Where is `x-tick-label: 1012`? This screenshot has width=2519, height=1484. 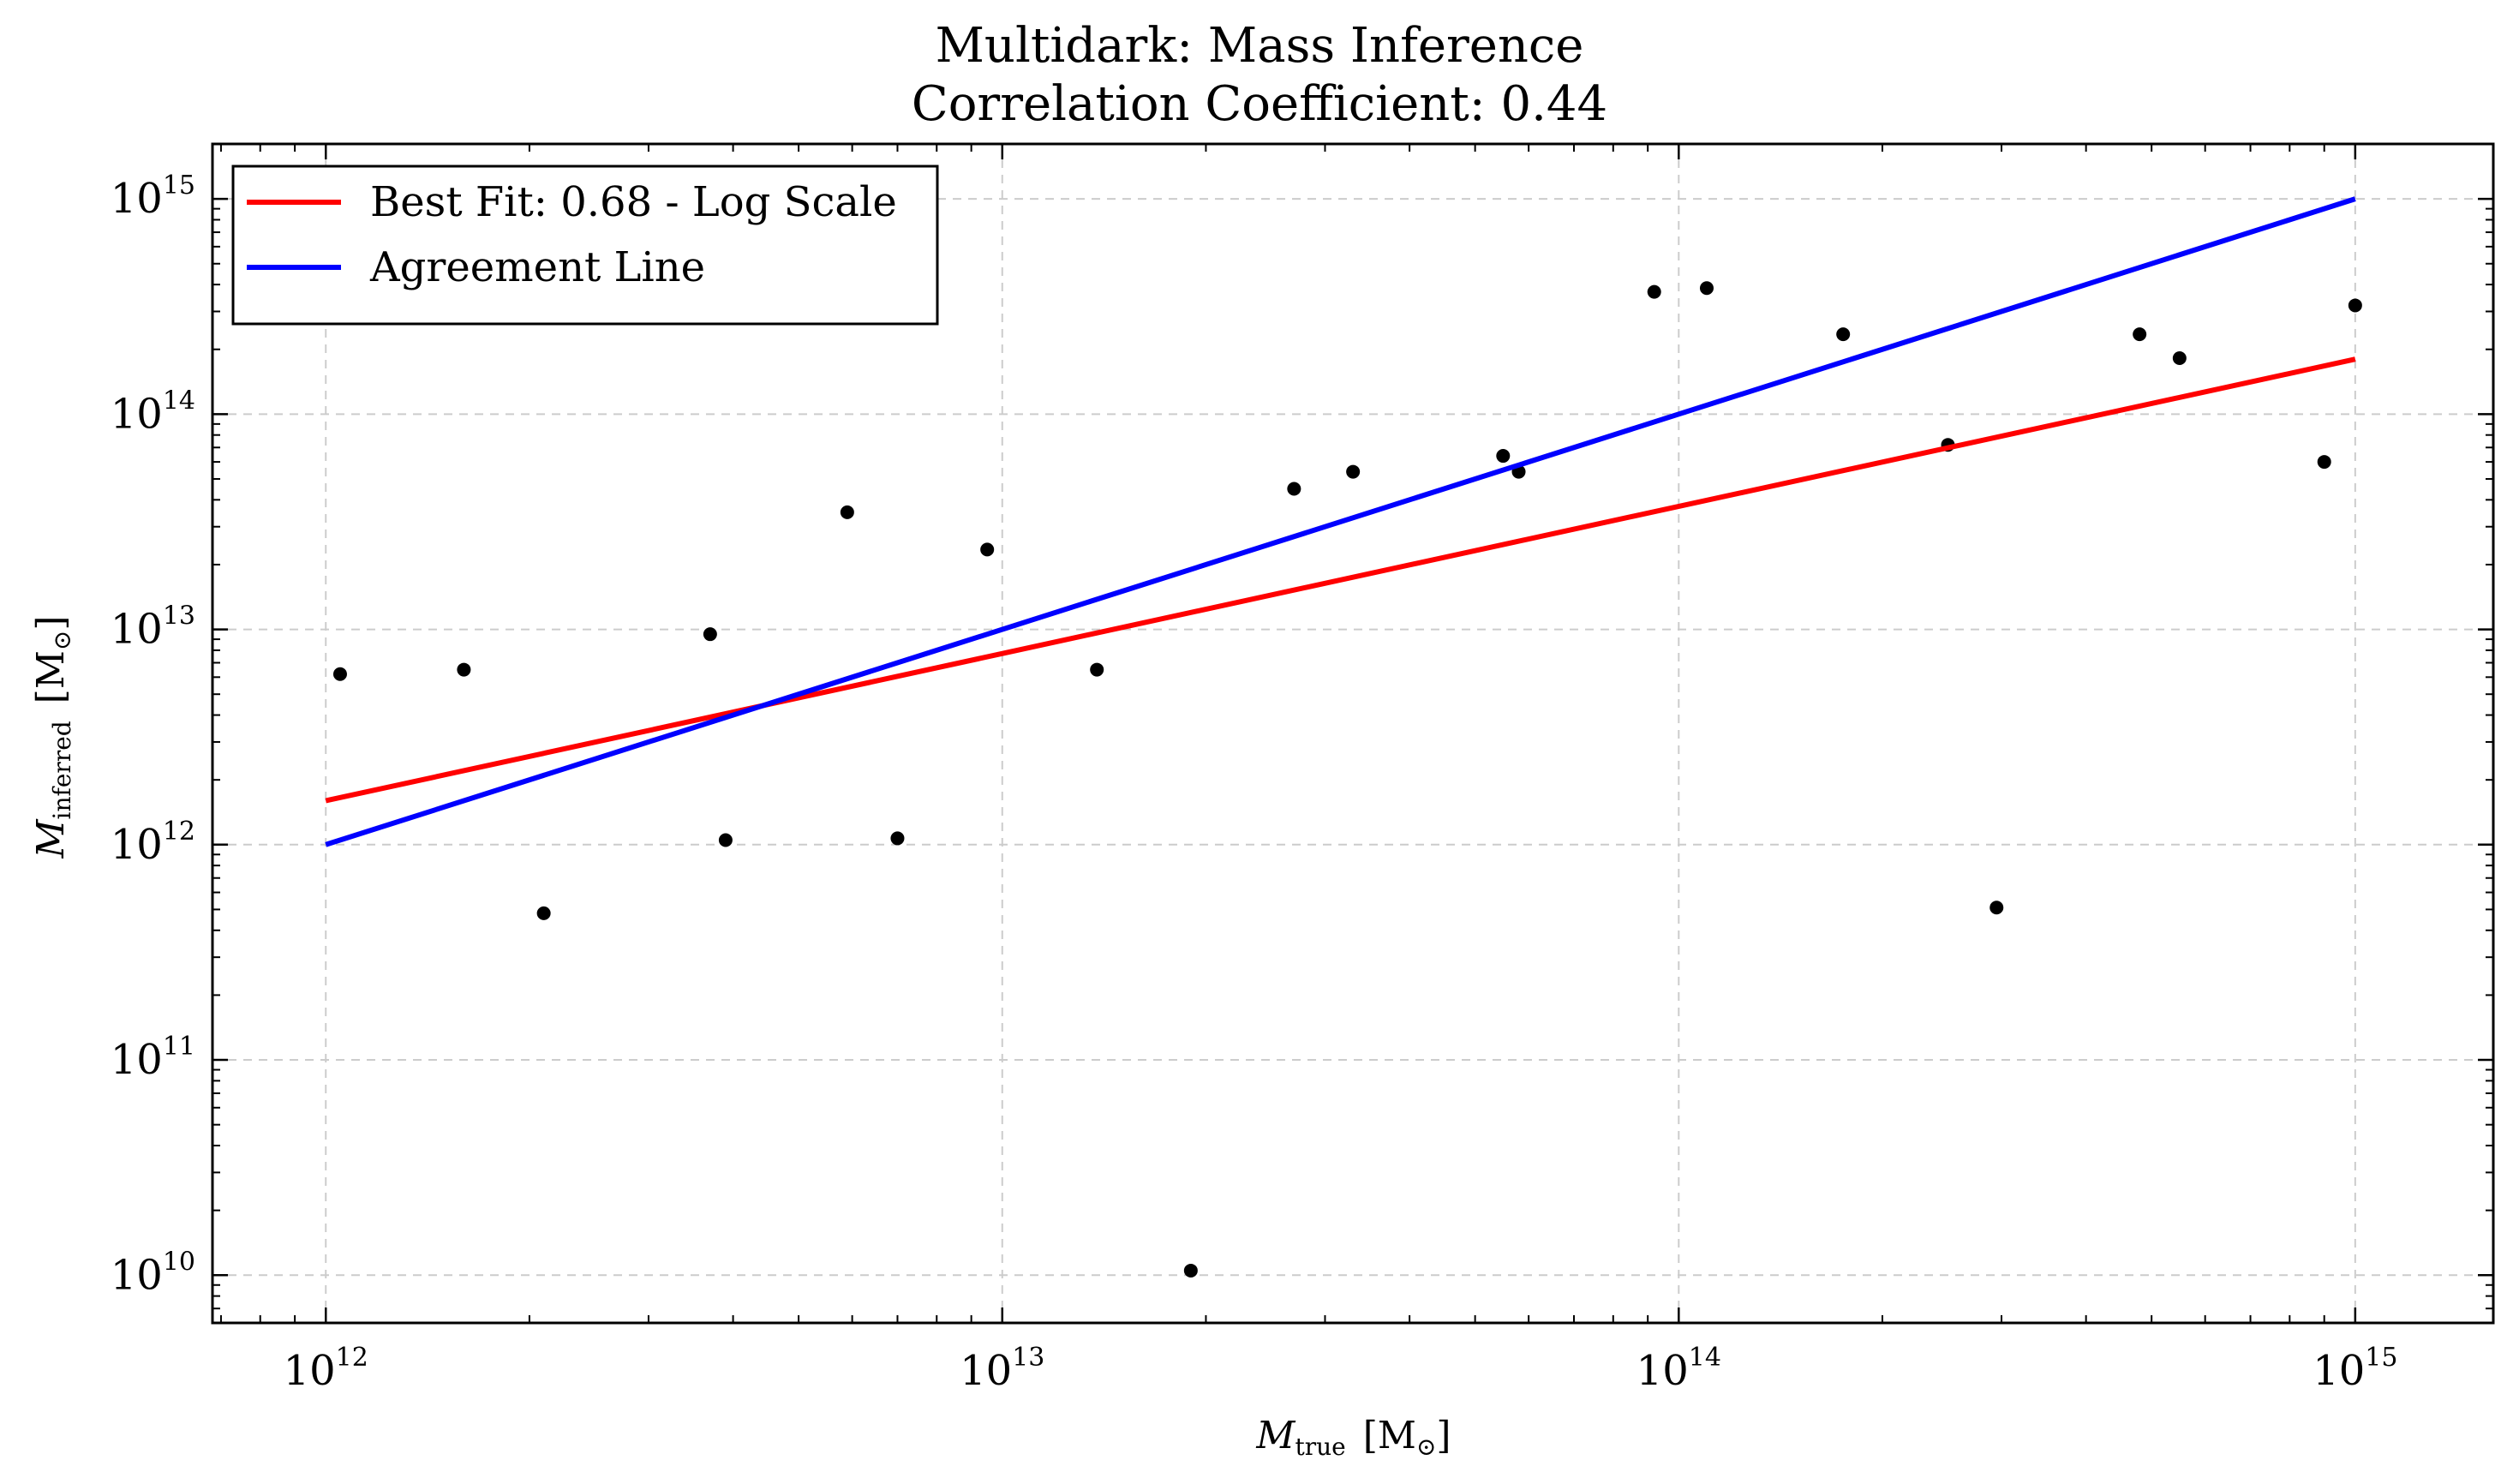
x-tick-label: 1012 is located at coordinates (326, 1369).